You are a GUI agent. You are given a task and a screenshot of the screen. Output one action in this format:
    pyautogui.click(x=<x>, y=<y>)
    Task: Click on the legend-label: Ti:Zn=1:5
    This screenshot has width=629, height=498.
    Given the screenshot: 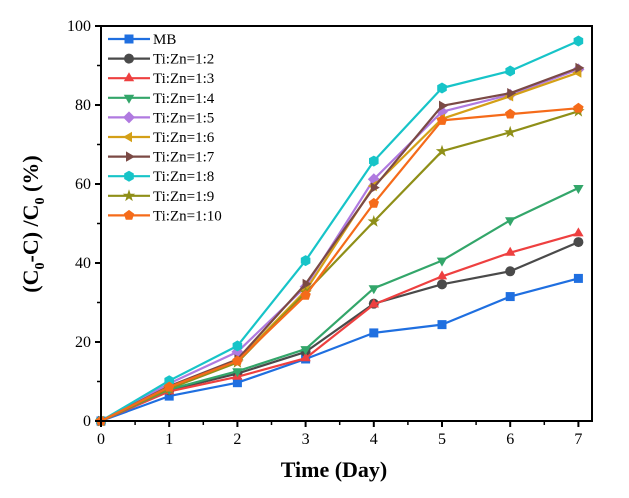 What is the action you would take?
    pyautogui.click(x=183, y=118)
    